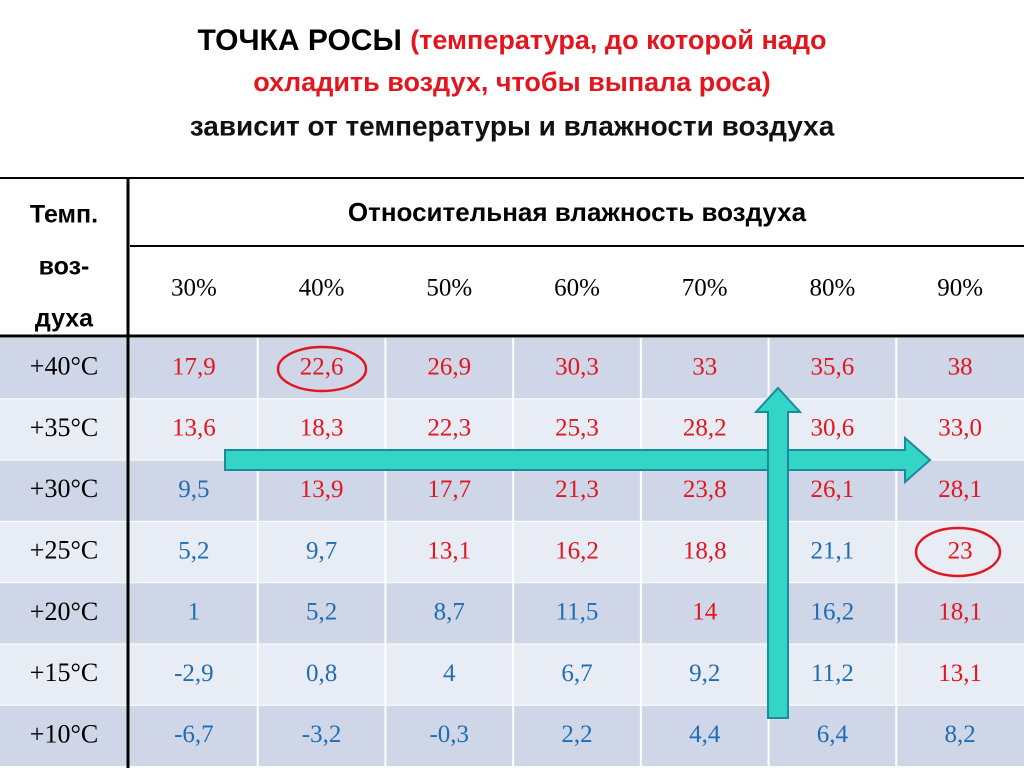  I want to click on cell-value: 9,5, so click(193, 489).